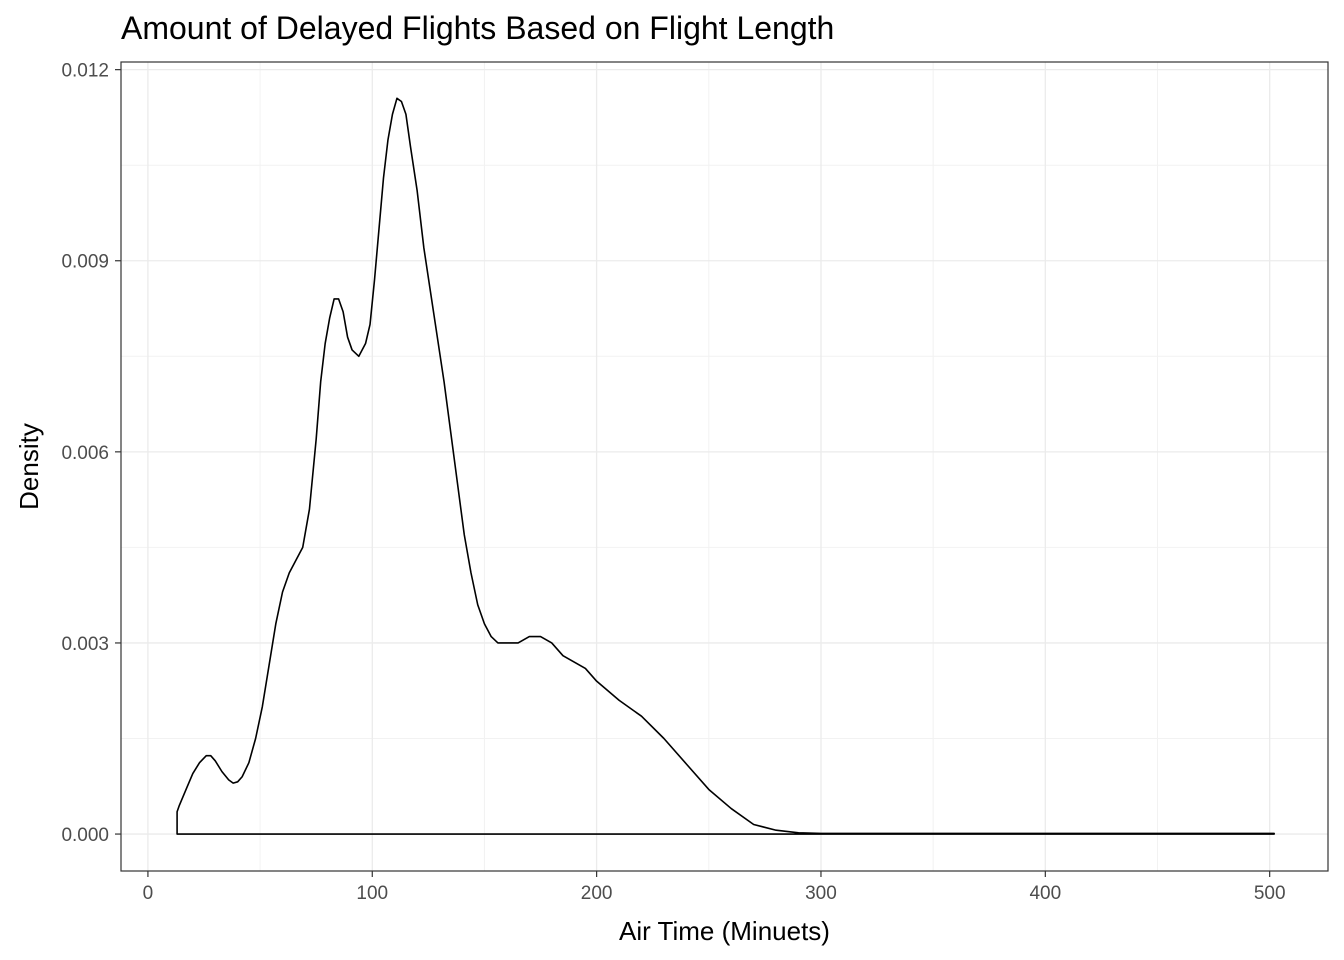 The image size is (1344, 960). I want to click on y-tick-label: 0.012, so click(85, 71).